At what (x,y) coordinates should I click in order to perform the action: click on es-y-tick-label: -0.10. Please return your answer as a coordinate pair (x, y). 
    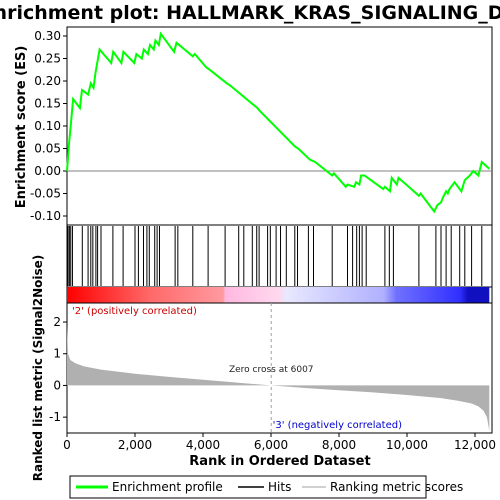
    Looking at the image, I should click on (45, 216).